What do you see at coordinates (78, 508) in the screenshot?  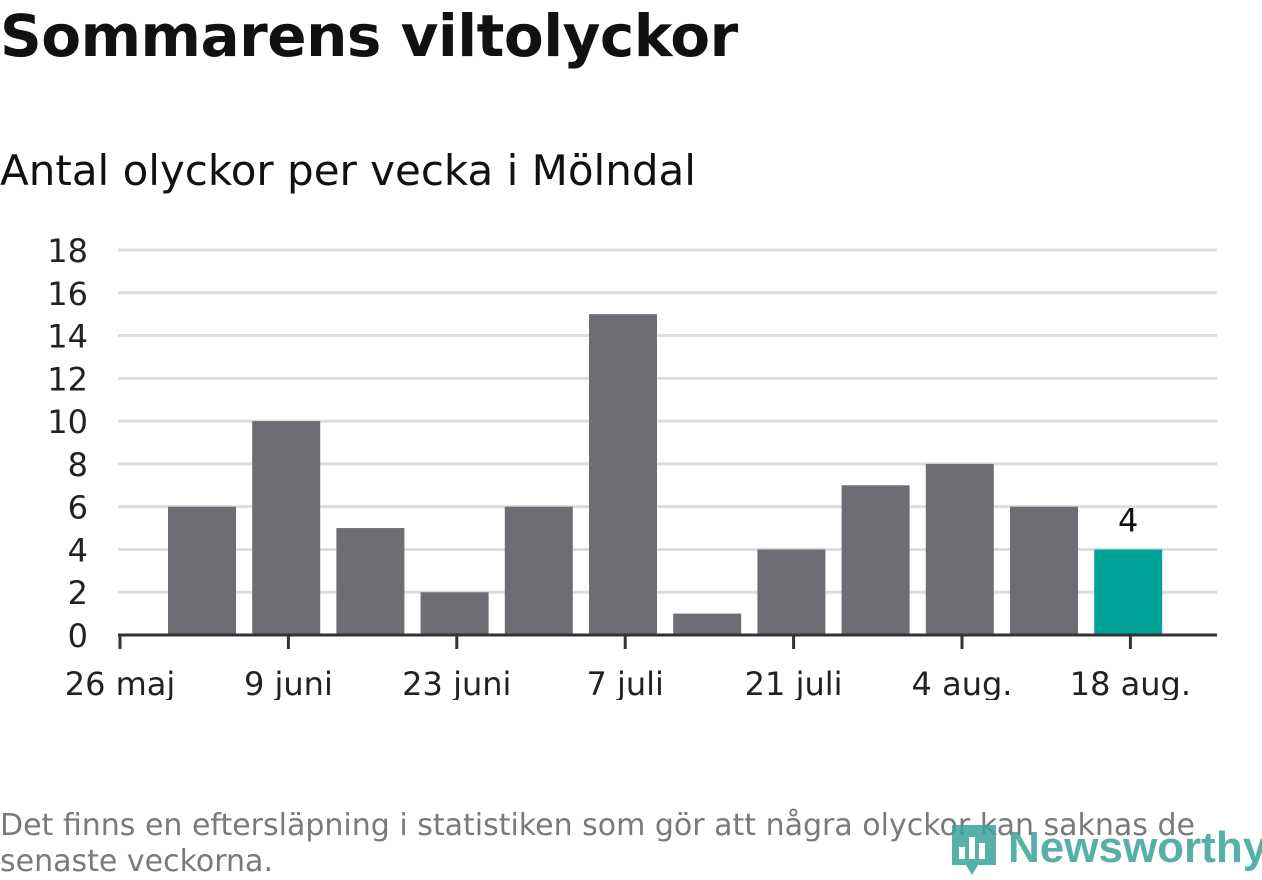 I see `y-tick-label: 6` at bounding box center [78, 508].